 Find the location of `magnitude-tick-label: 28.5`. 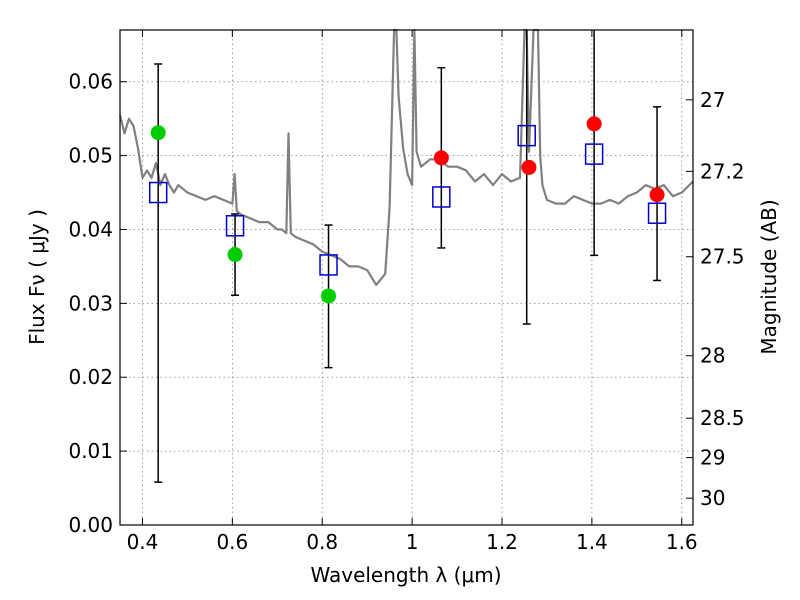

magnitude-tick-label: 28.5 is located at coordinates (722, 418).